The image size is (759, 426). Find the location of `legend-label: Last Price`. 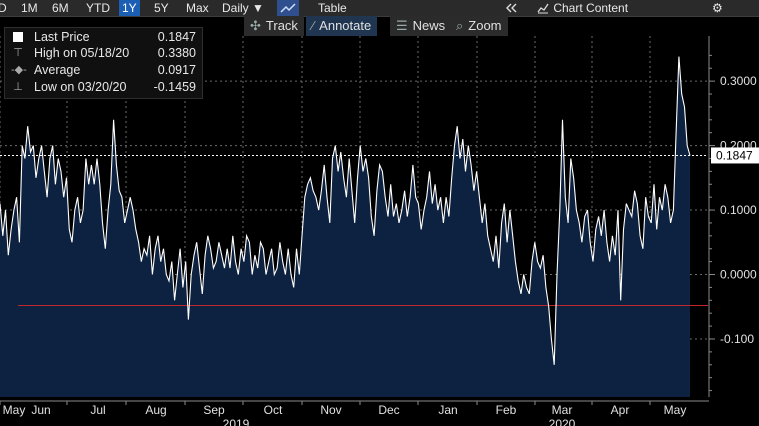

legend-label: Last Price is located at coordinates (62, 37).